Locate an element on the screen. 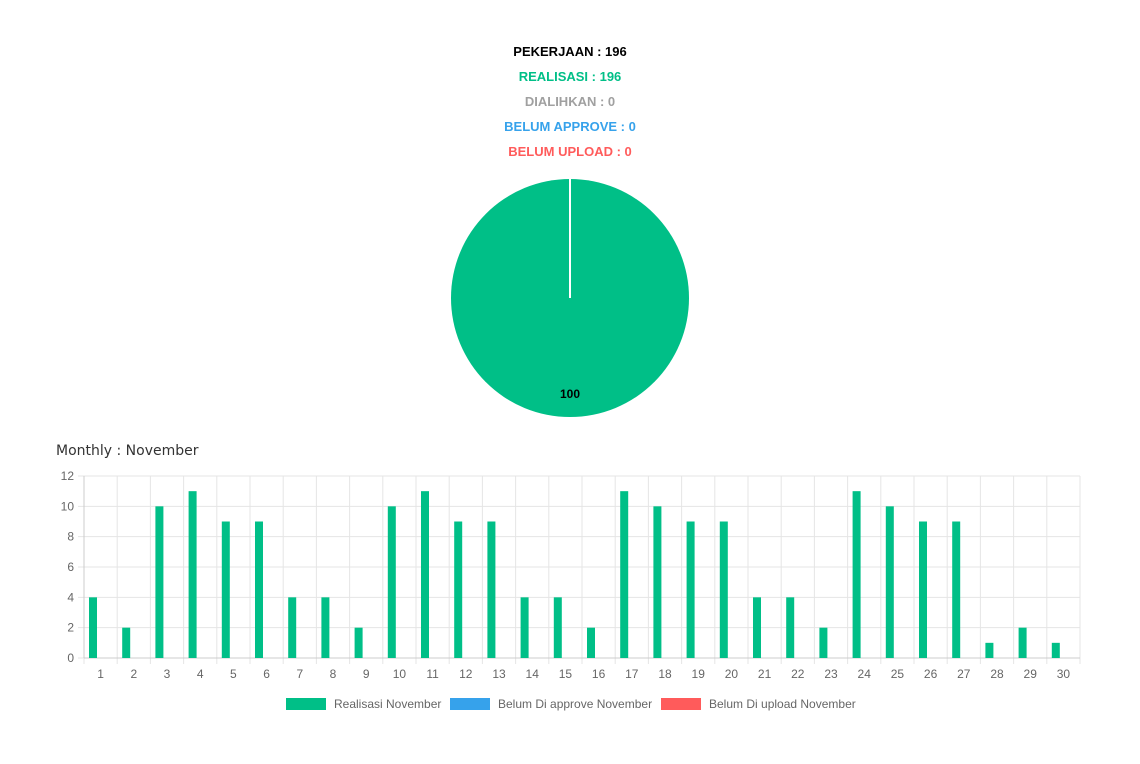  y-tick-label: 0 is located at coordinates (70, 658).